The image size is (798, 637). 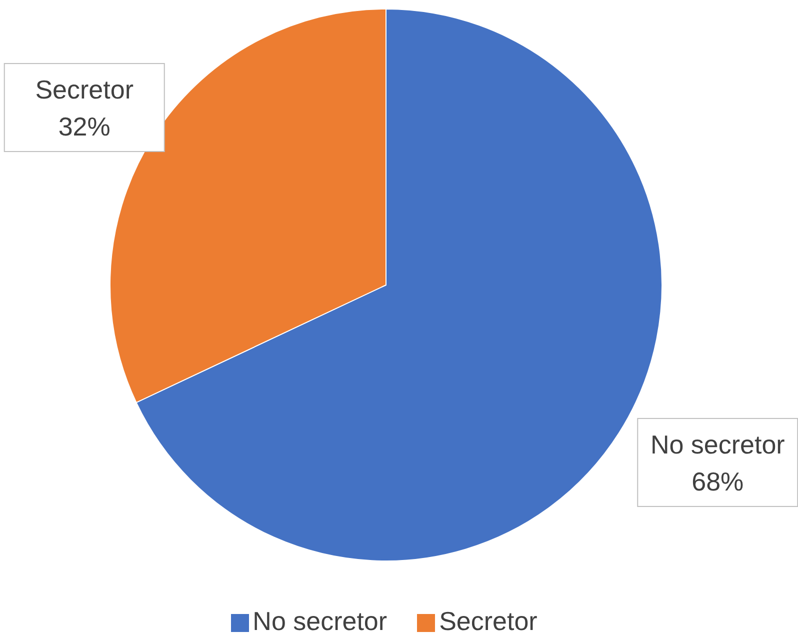 I want to click on legend-label: Secretor, so click(x=488, y=621).